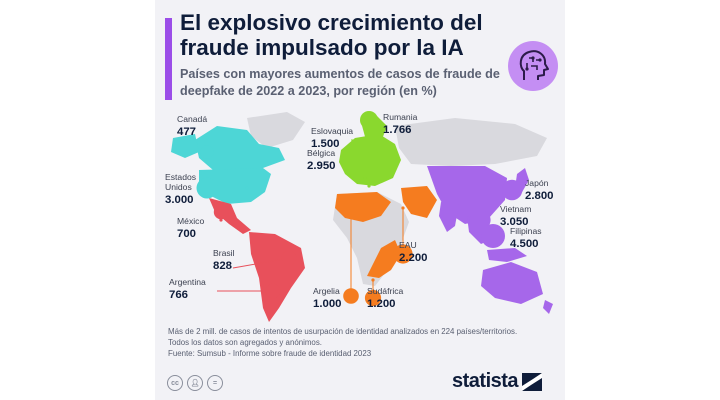 The height and width of the screenshot is (400, 720). Describe the element at coordinates (192, 119) in the screenshot. I see `label-country-canada: Canadá` at that location.